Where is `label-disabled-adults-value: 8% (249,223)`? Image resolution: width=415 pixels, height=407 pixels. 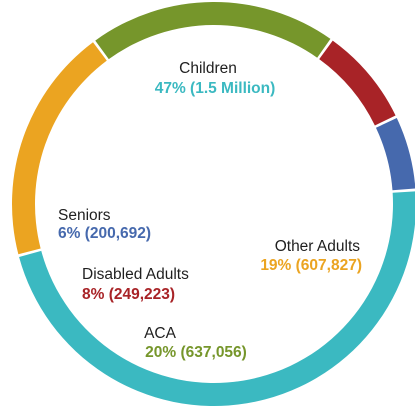
label-disabled-adults-value: 8% (249,223) is located at coordinates (128, 294).